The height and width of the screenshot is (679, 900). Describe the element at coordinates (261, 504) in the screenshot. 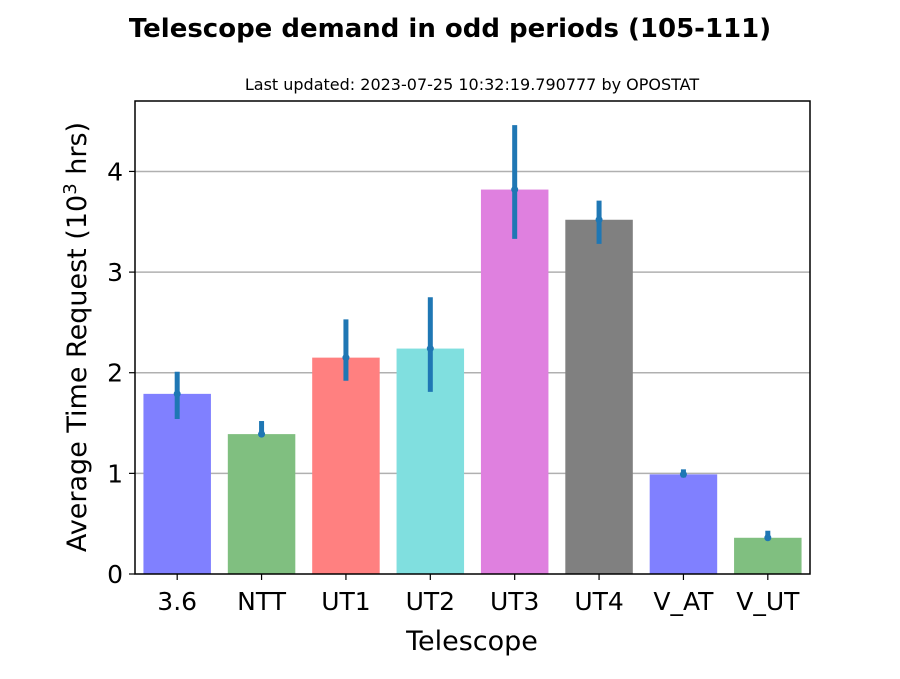

I see `bar-NTT` at that location.